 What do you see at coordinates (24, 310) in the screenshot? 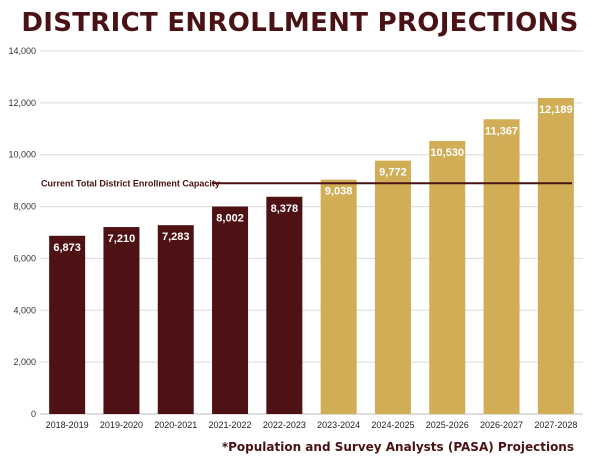
I see `y-tick-label: 4,000` at bounding box center [24, 310].